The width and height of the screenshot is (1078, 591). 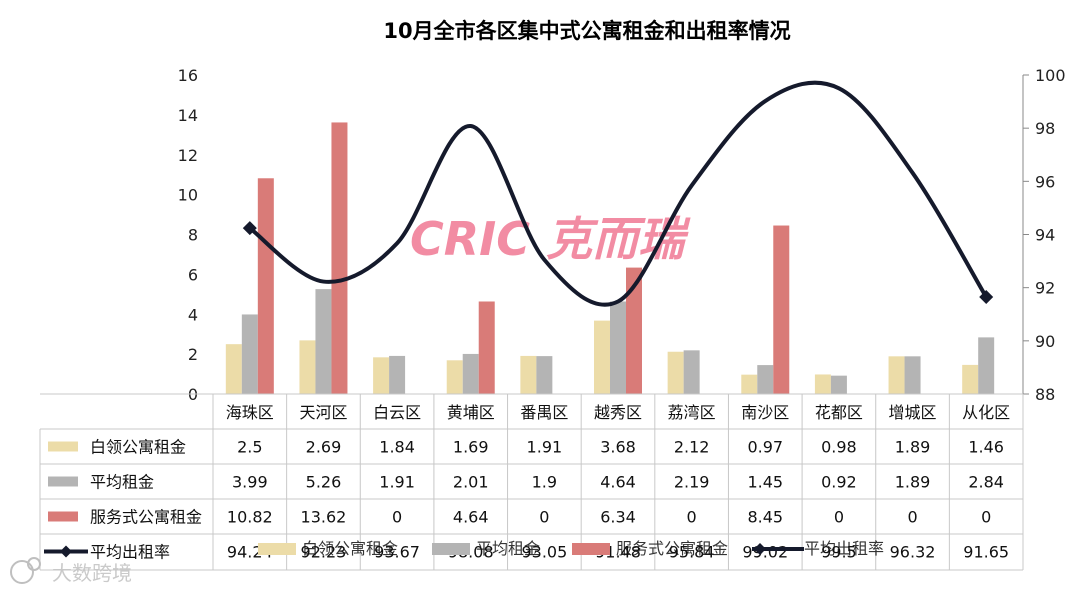 What do you see at coordinates (618, 517) in the screenshot?
I see `data-label: 6.34` at bounding box center [618, 517].